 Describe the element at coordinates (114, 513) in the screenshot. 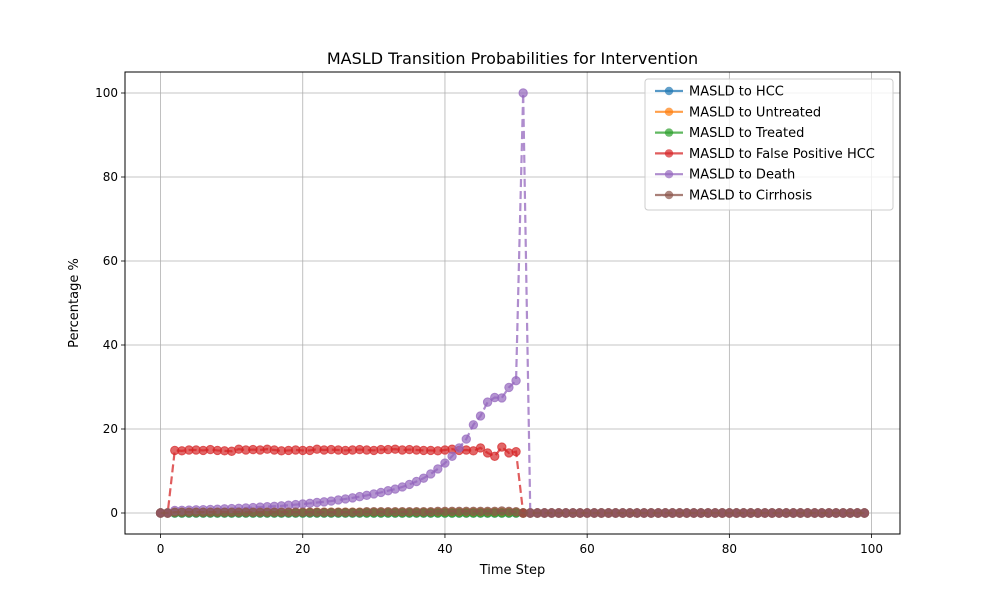

I see `y-tick-label: 0` at that location.